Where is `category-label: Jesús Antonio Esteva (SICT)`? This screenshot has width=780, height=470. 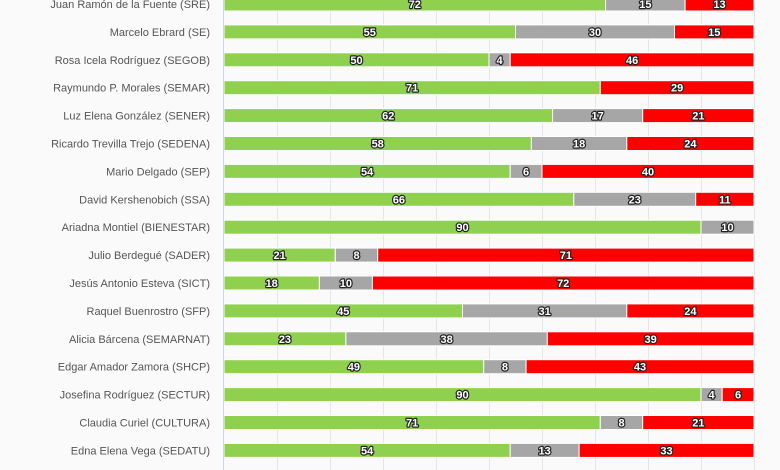 category-label: Jesús Antonio Esteva (SICT) is located at coordinates (139, 284).